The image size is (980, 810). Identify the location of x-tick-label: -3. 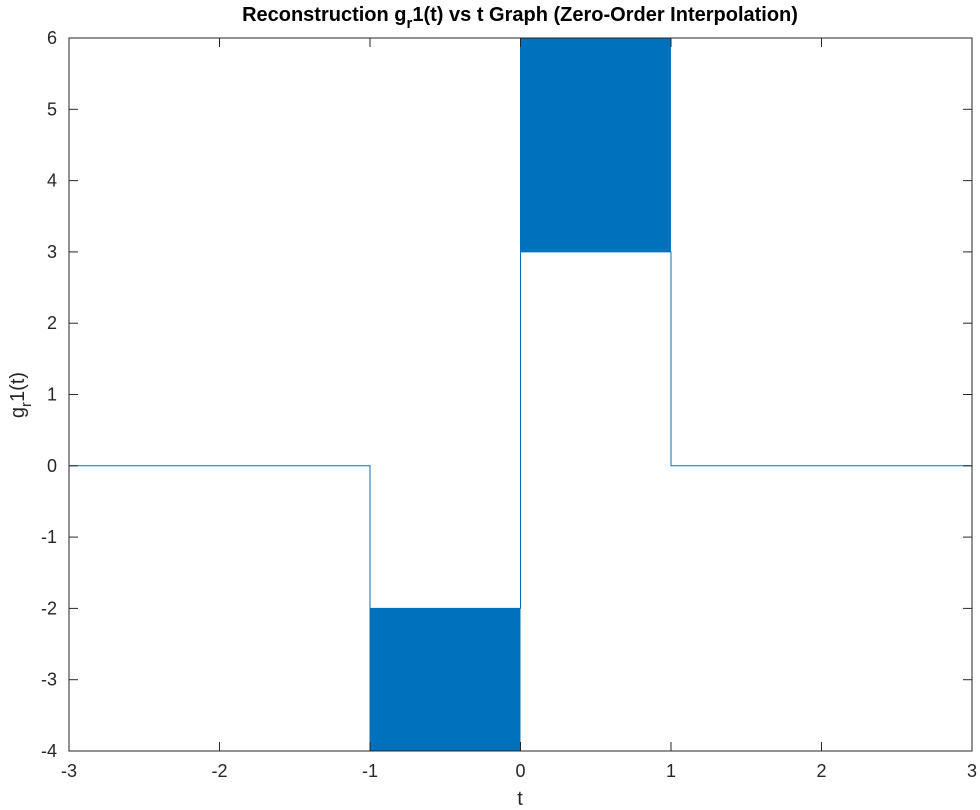
(69, 771).